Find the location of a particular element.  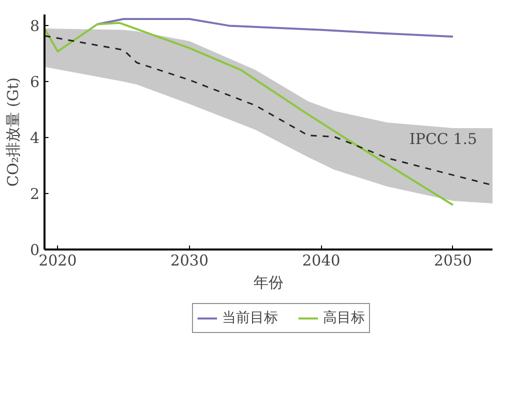

x-tick-label: 2020 is located at coordinates (57, 261).